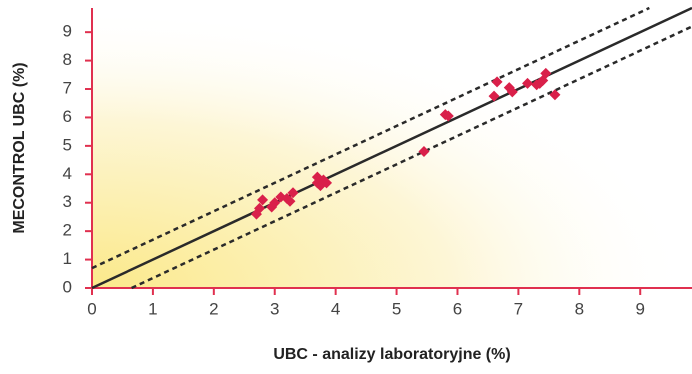 This screenshot has width=692, height=374. Describe the element at coordinates (639, 308) in the screenshot. I see `x-tick-label: 9` at that location.